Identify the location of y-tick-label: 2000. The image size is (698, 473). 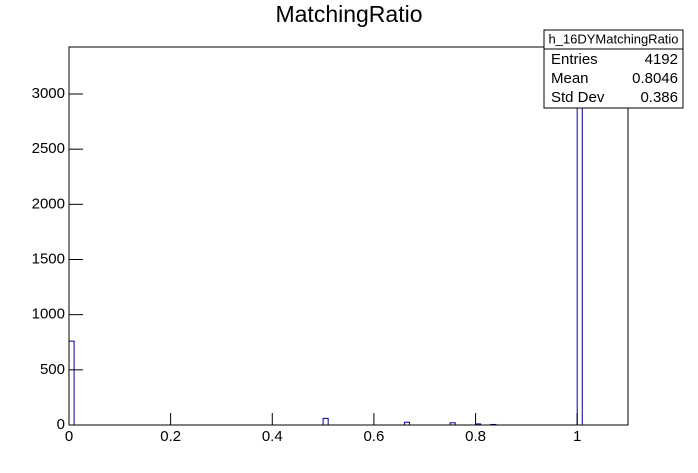
(48, 203).